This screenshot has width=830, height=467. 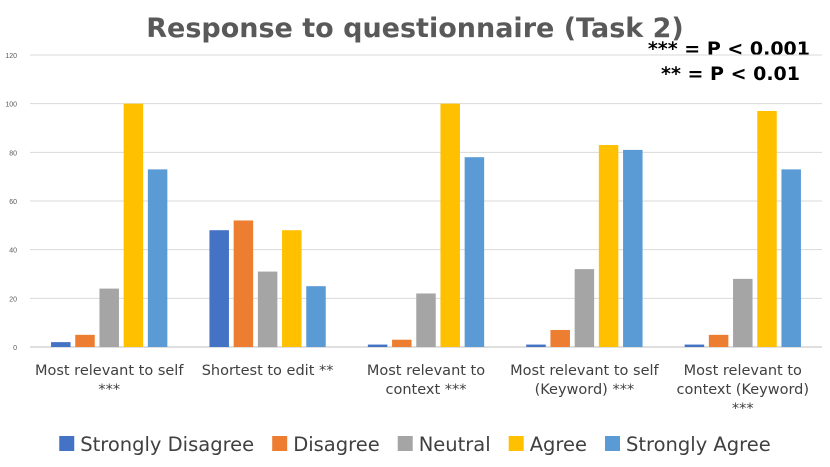 I want to click on legend-label: Strongly Disagree, so click(x=167, y=444).